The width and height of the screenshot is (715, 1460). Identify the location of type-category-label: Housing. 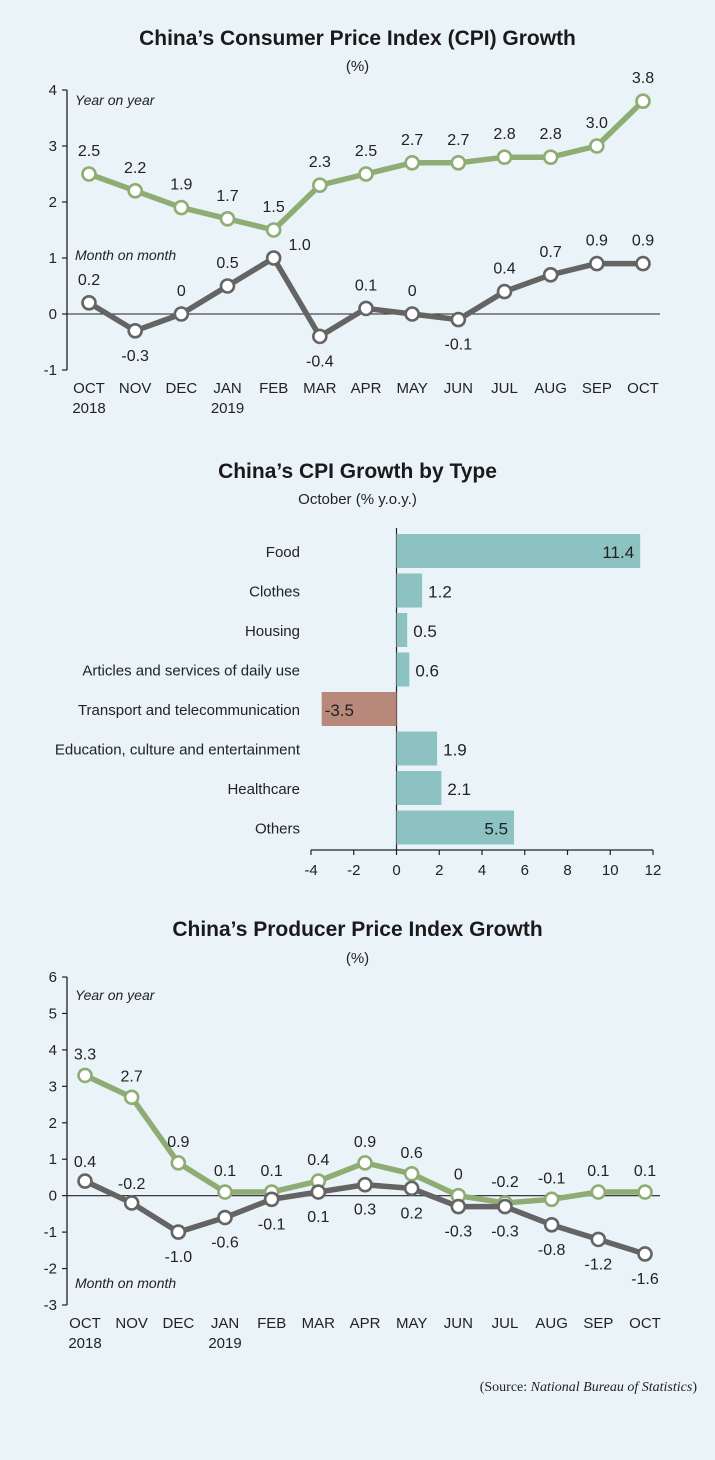
(272, 631).